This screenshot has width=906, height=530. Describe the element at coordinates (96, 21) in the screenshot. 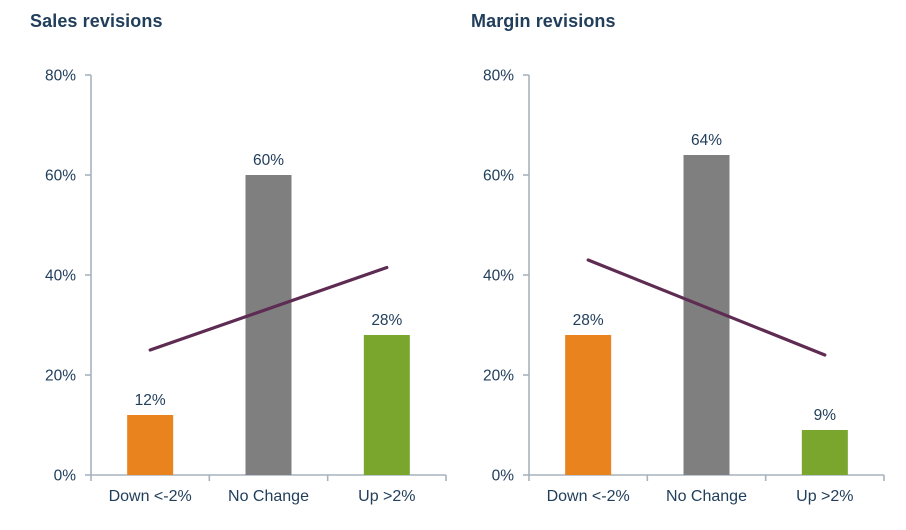

I see `sales-revisions-title: Sales revisions` at that location.